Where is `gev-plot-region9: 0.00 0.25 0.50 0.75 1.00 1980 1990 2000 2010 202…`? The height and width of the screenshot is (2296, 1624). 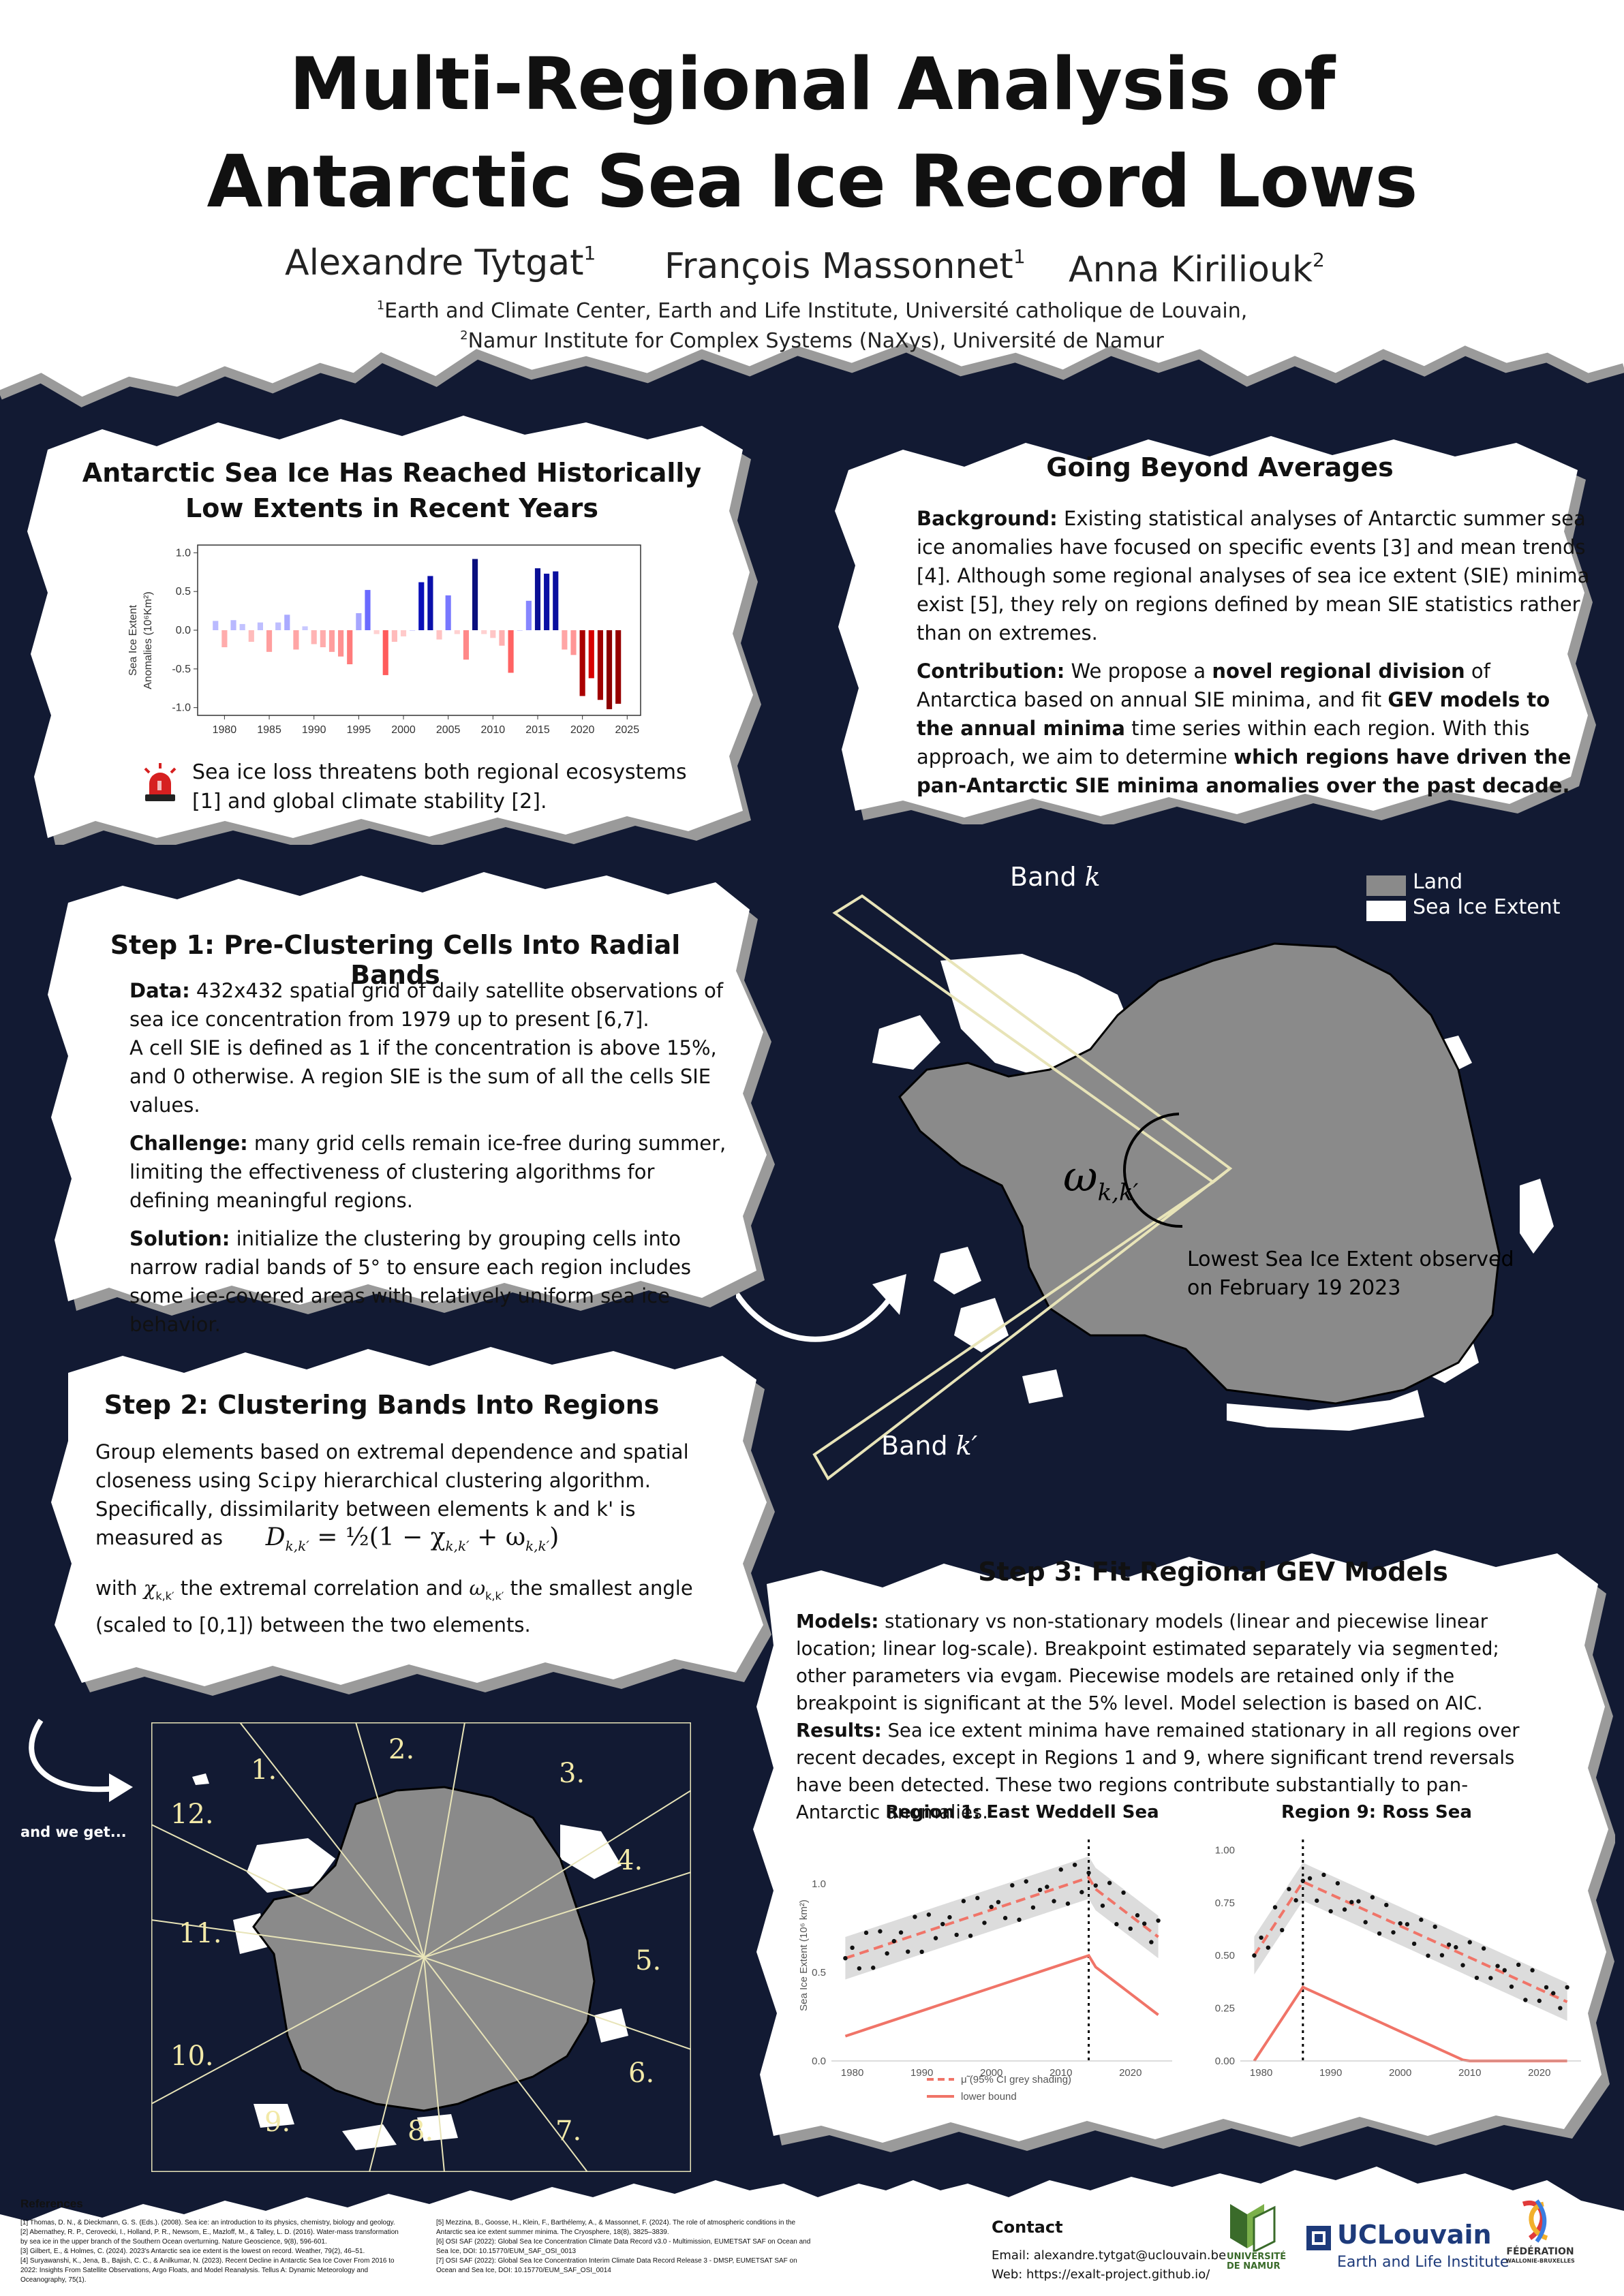
gev-plot-region9: 0.00 0.25 0.50 0.75 1.00 1980 1990 2000 2010 202… is located at coordinates (1398, 1960).